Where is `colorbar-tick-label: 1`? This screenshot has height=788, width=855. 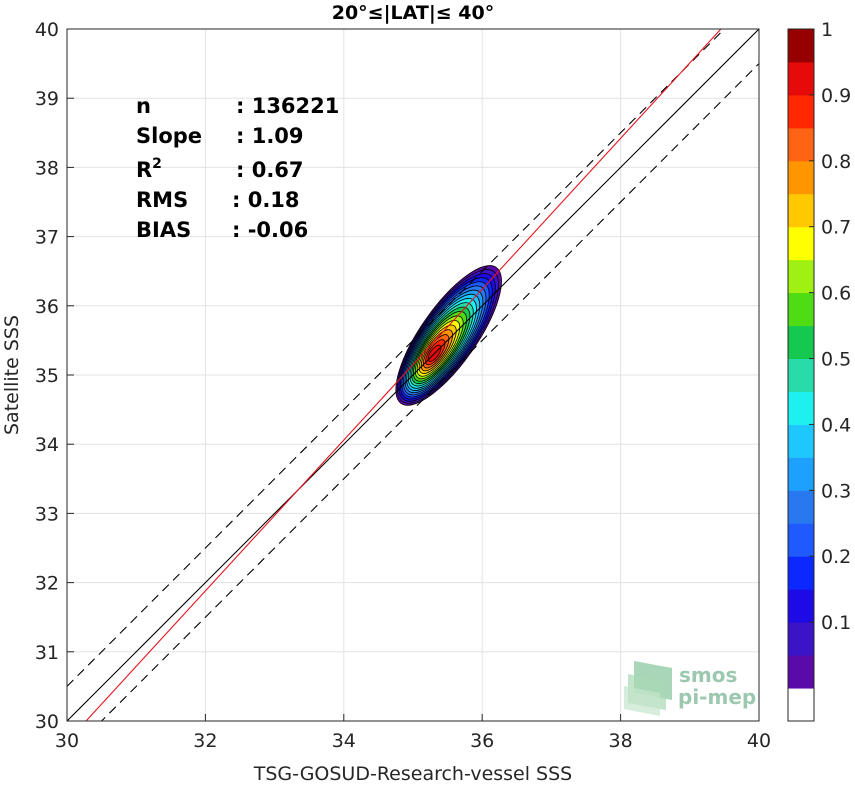 colorbar-tick-label: 1 is located at coordinates (827, 30).